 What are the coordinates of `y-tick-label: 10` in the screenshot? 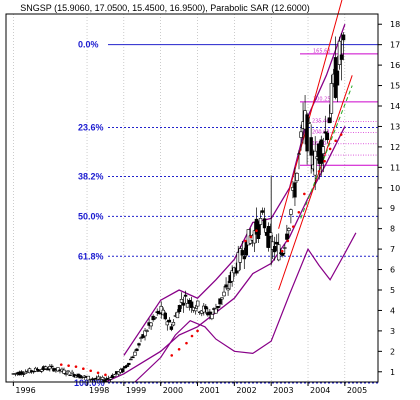 It's located at (395, 188).